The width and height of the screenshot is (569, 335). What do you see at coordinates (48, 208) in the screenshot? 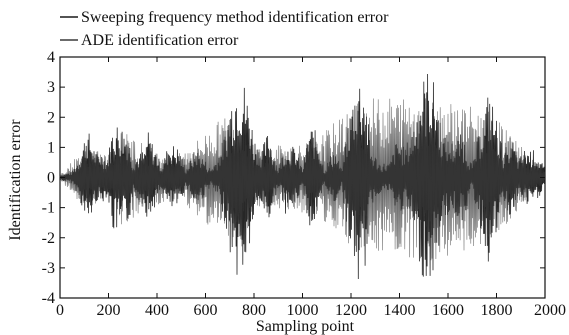
I see `y-tick-label: -1` at bounding box center [48, 208].